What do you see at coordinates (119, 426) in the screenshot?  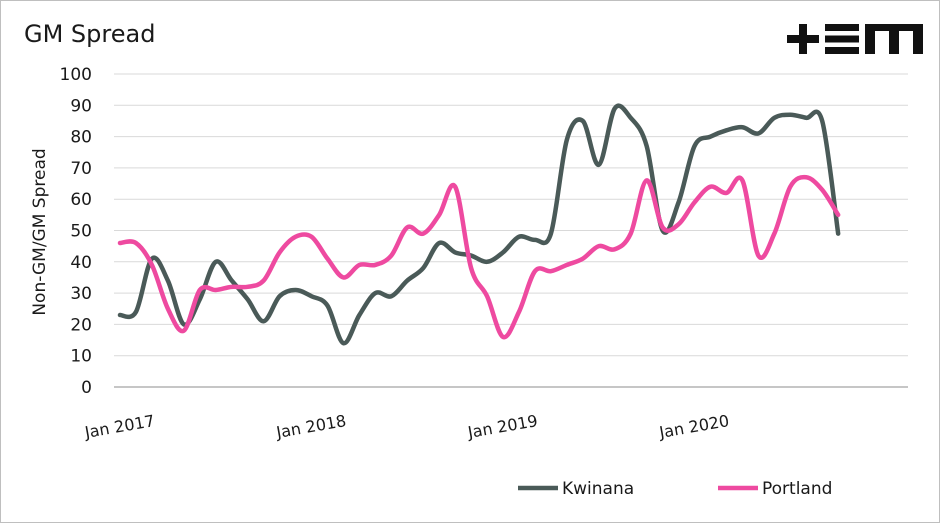 I see `x-tick-label: Jan 2017` at bounding box center [119, 426].